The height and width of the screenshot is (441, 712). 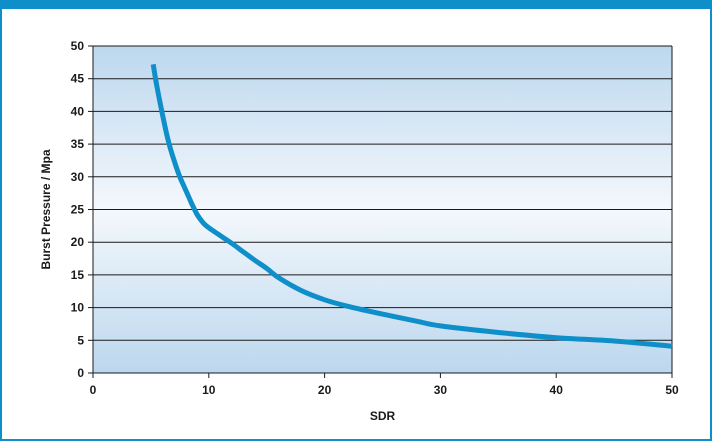 What do you see at coordinates (78, 242) in the screenshot?
I see `y-tick-label: 20` at bounding box center [78, 242].